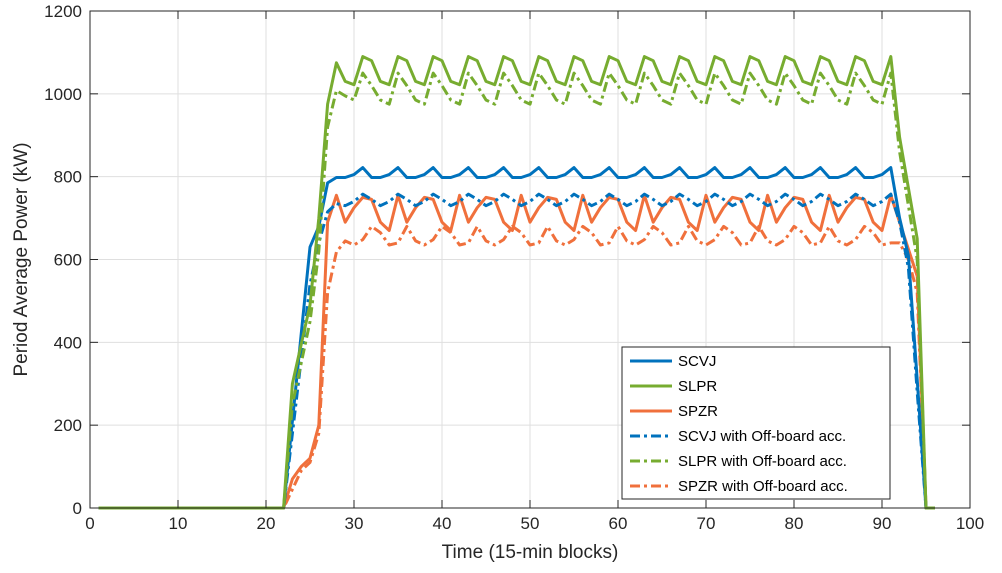 This screenshot has width=1002, height=573. I want to click on x-tick-label: 100, so click(970, 523).